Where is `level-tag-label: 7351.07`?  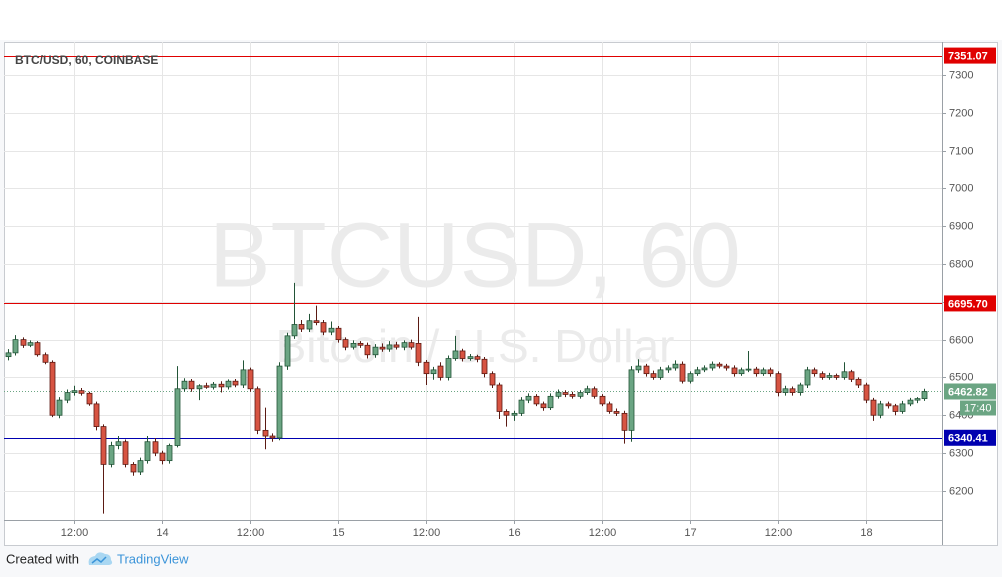 level-tag-label: 7351.07 is located at coordinates (968, 56).